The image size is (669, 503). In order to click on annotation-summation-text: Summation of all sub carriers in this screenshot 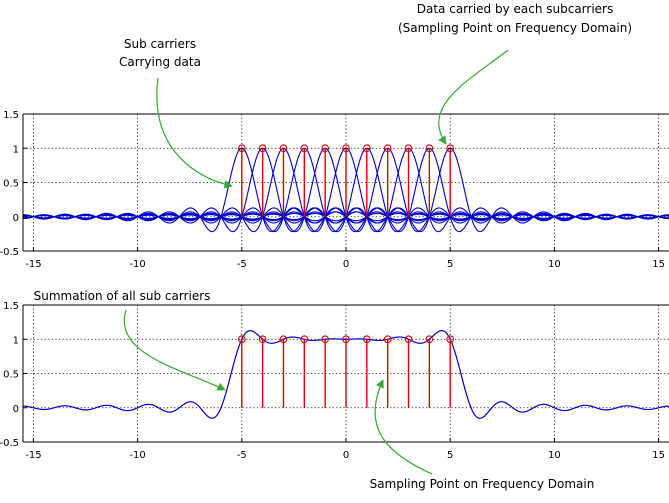, I will do `click(122, 296)`.